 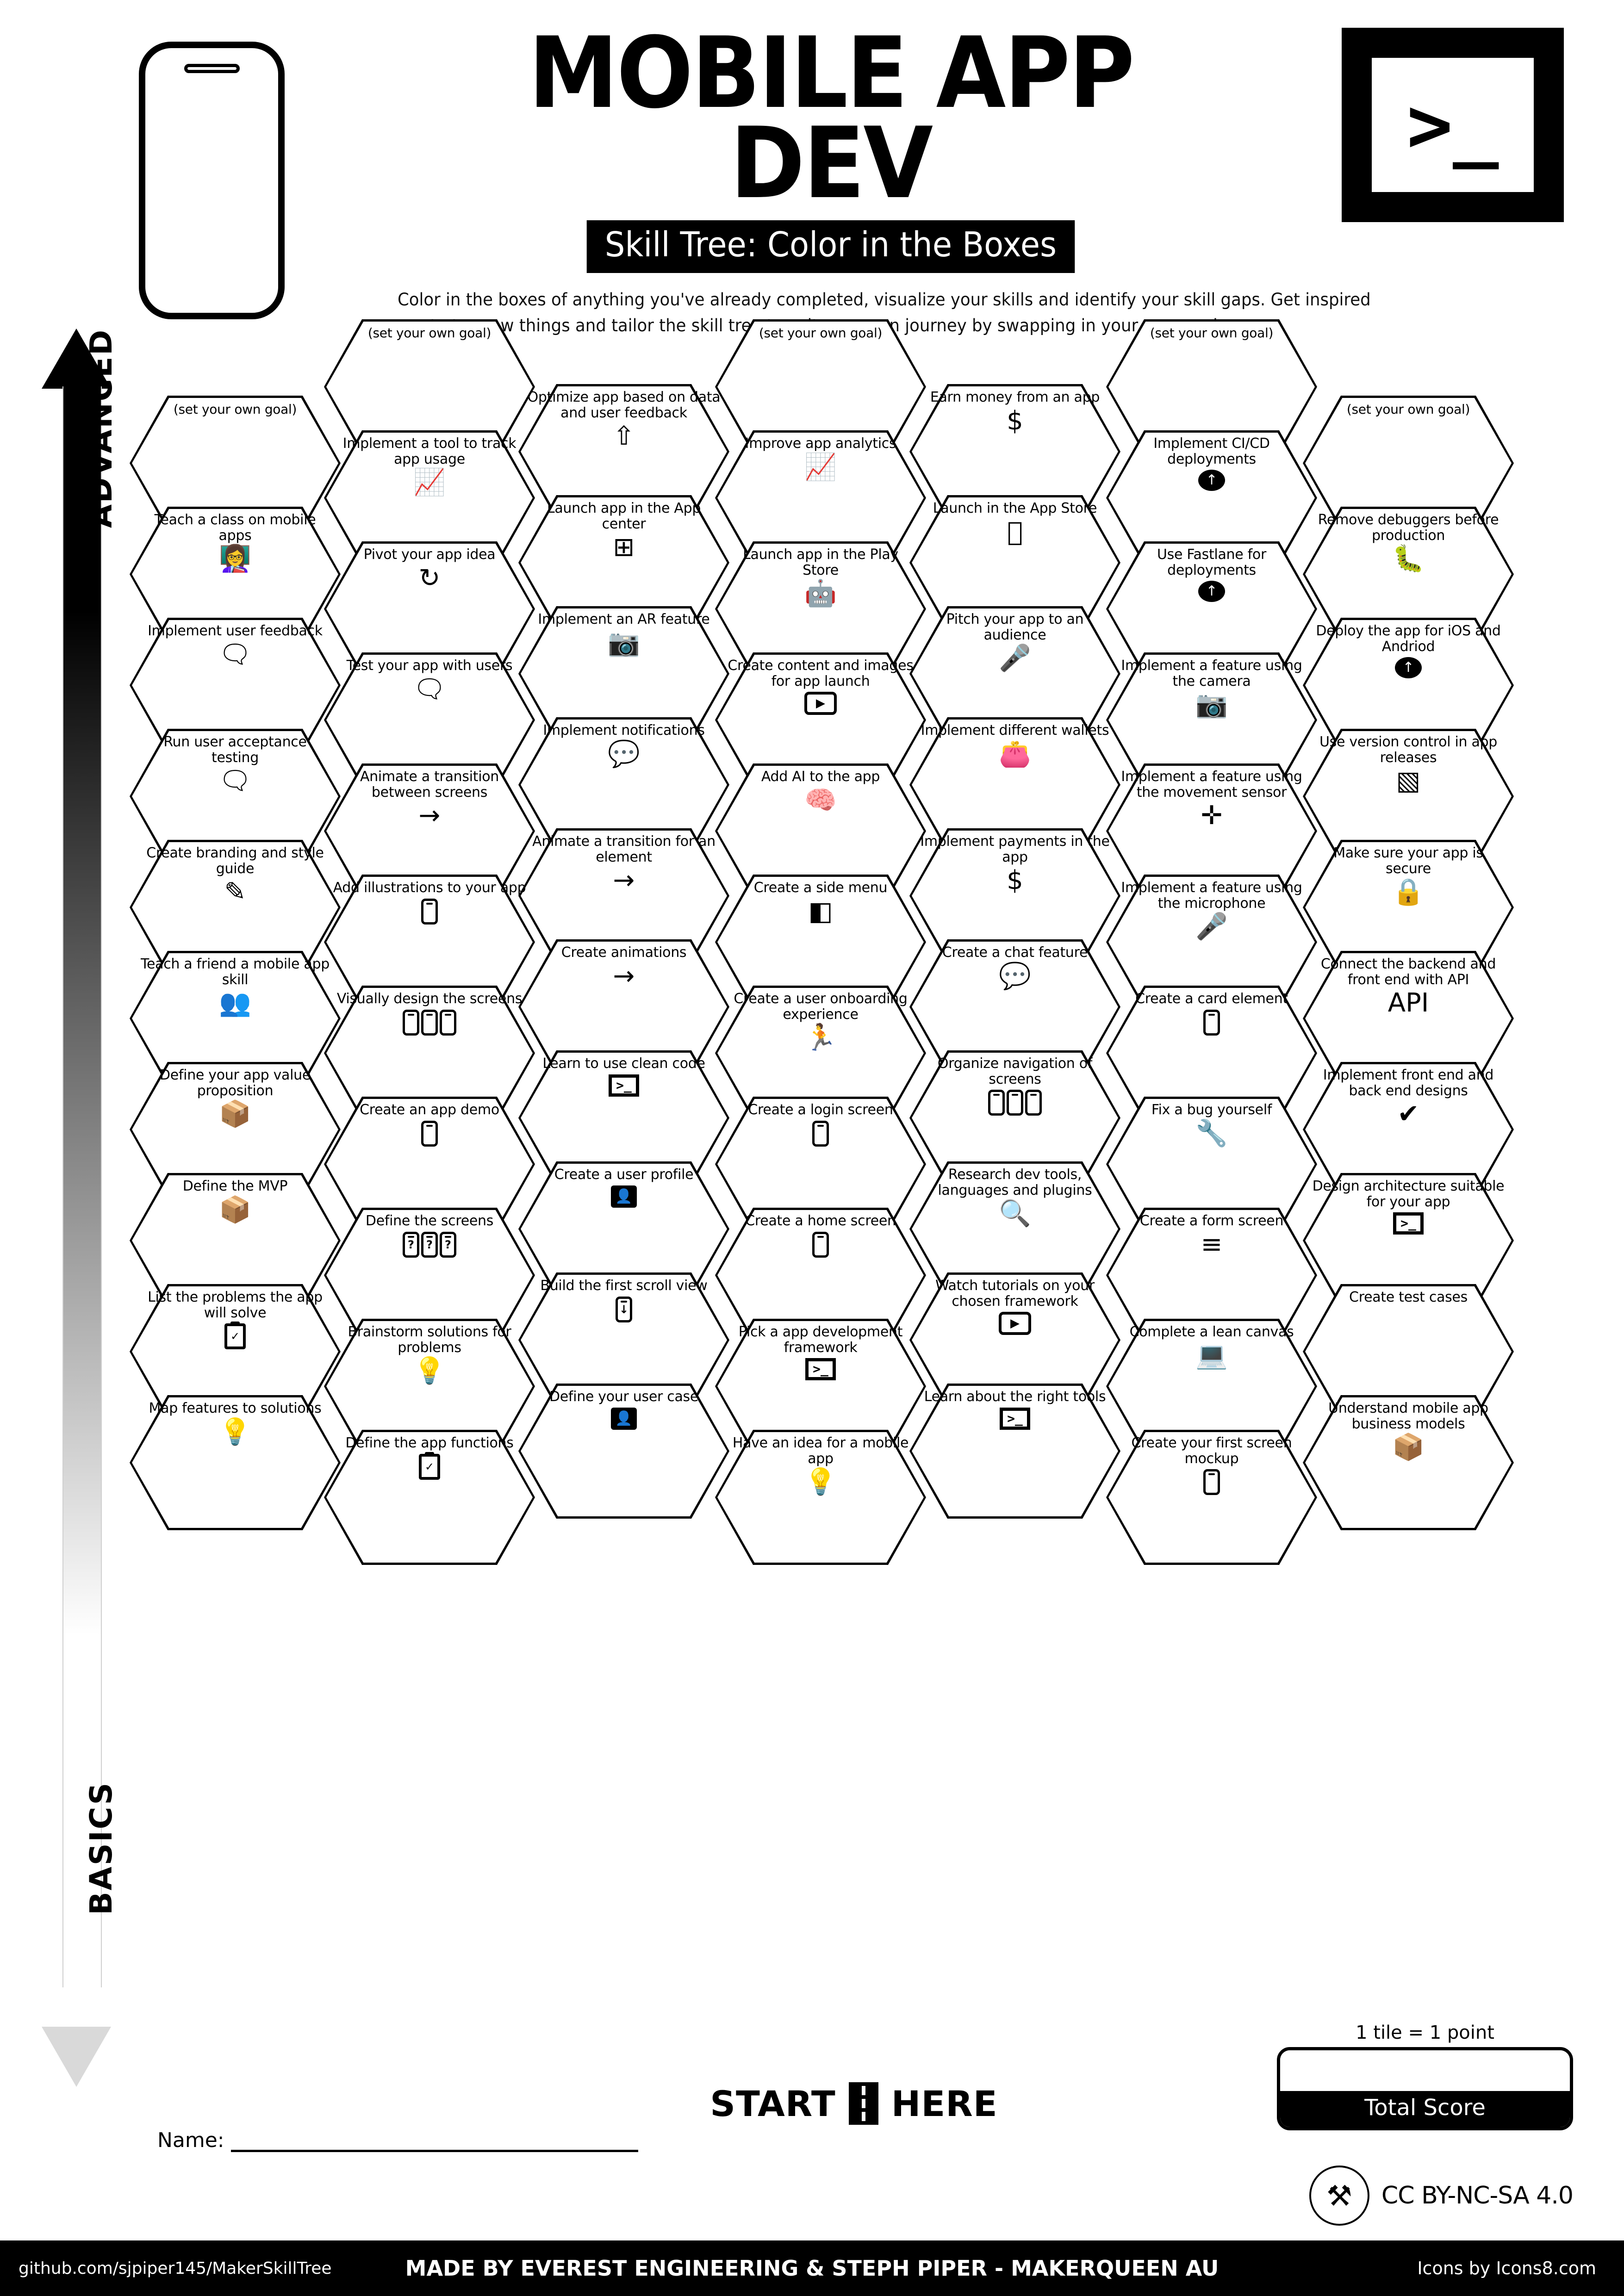 I want to click on name-input-rule, so click(x=434, y=2150).